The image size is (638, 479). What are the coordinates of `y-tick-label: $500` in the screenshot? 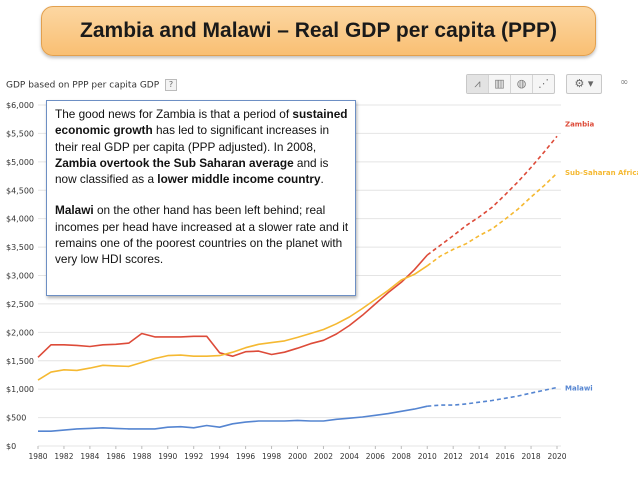 It's located at (16, 418).